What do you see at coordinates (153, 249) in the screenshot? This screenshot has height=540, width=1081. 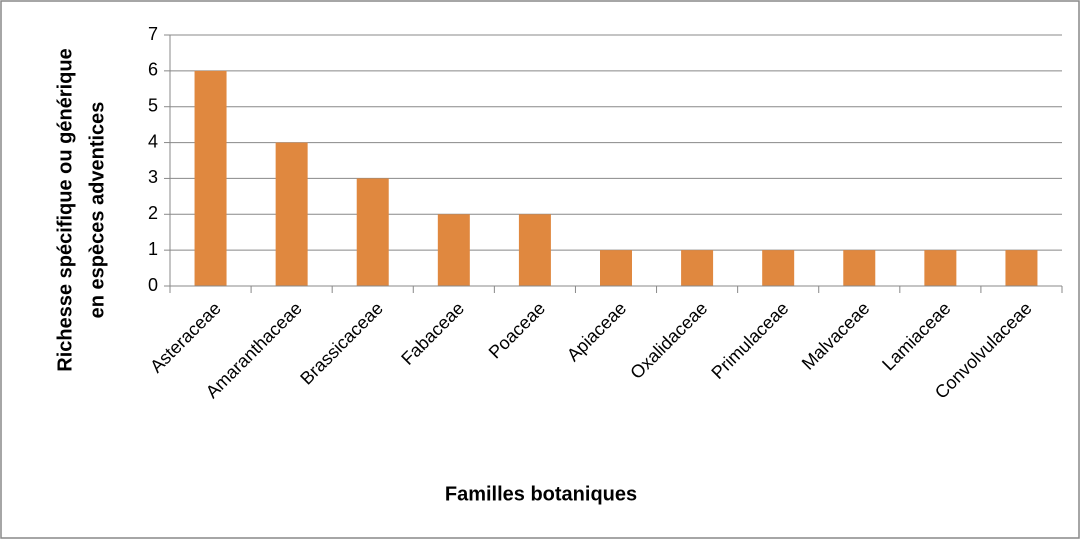 I see `y-tick-label: 1` at bounding box center [153, 249].